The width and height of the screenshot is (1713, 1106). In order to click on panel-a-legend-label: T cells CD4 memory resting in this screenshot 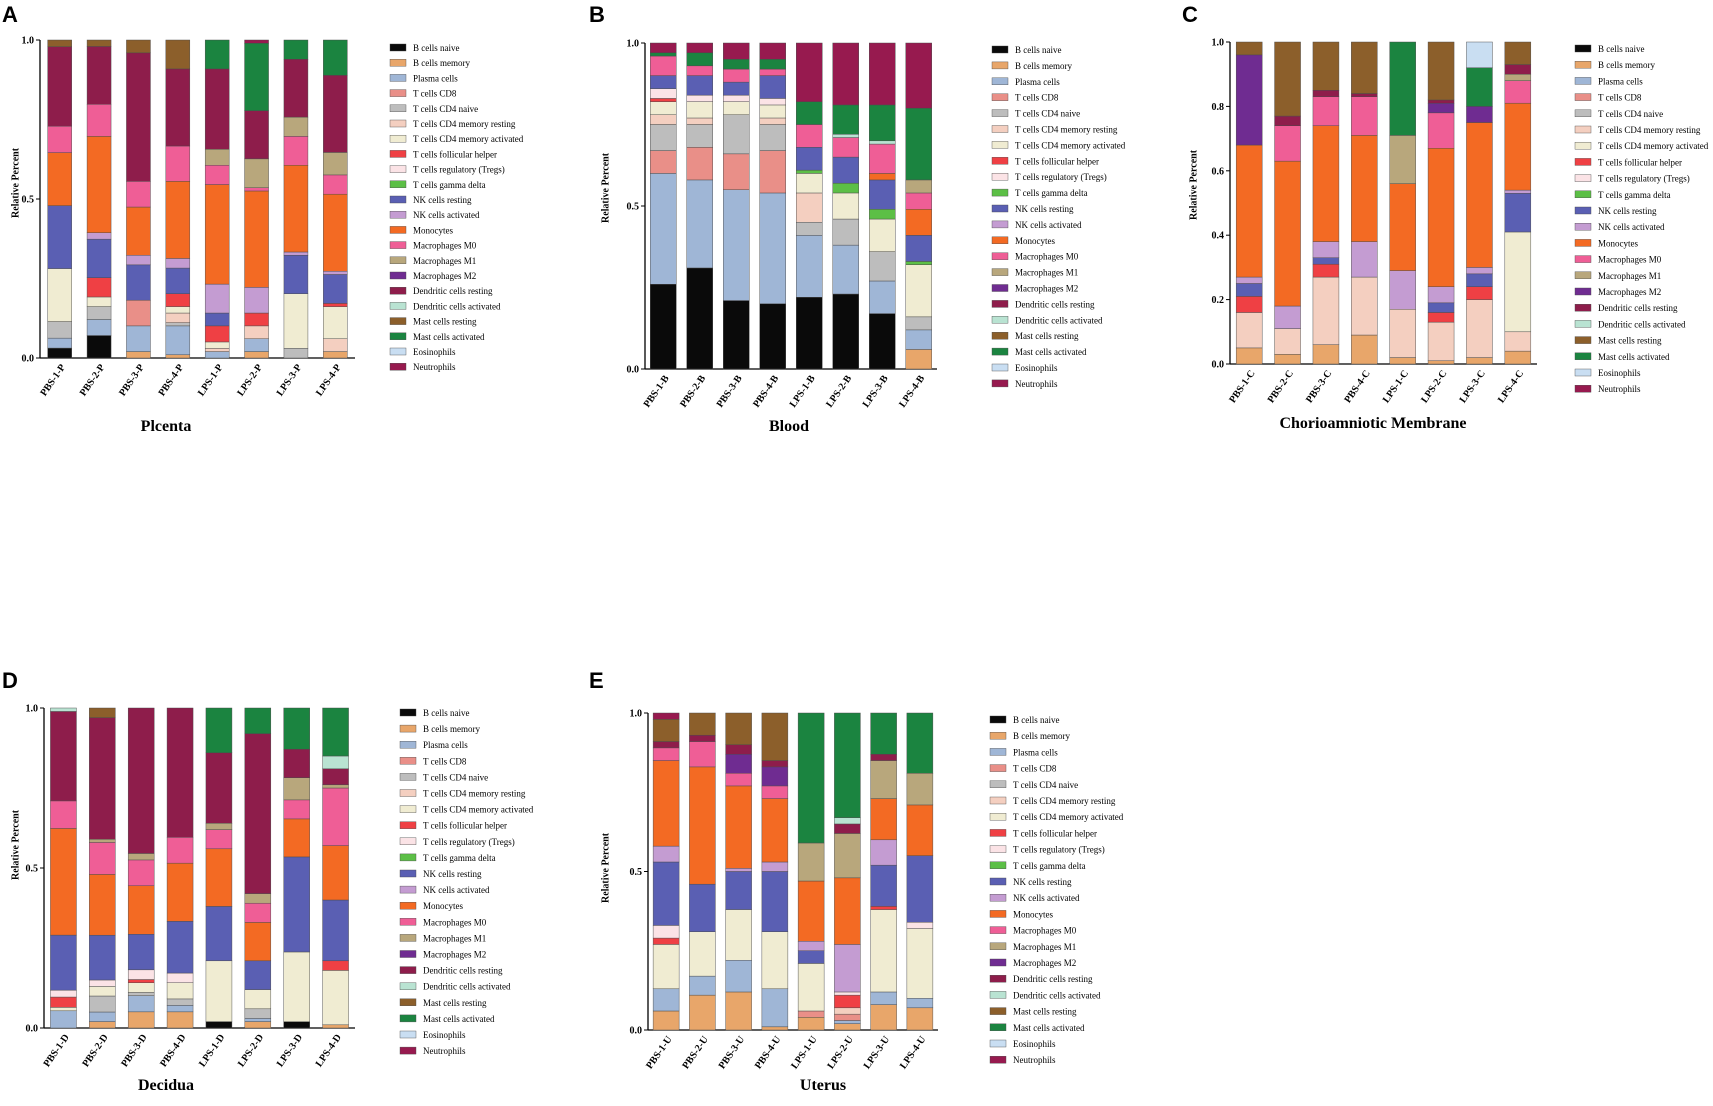, I will do `click(464, 124)`.